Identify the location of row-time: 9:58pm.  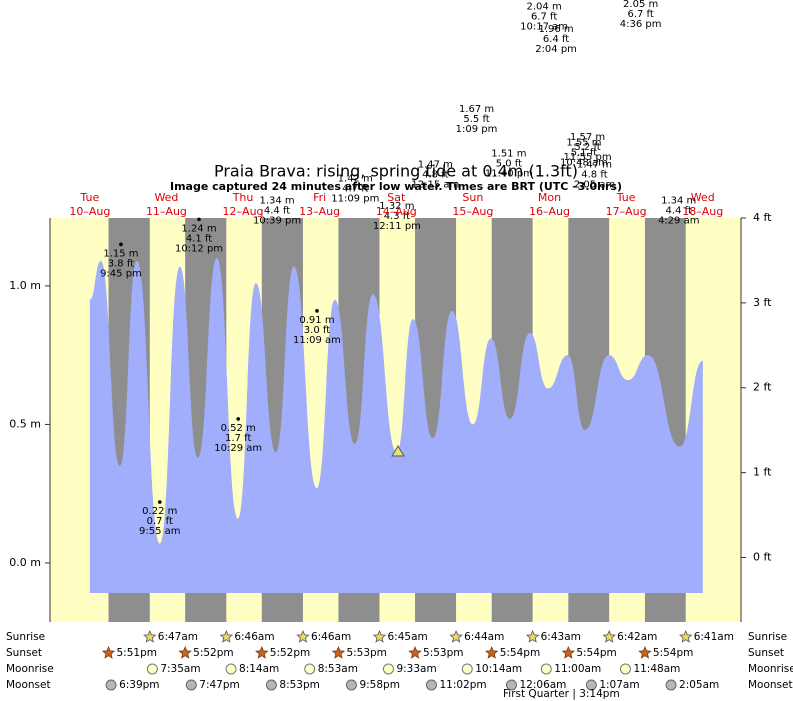
(379, 685).